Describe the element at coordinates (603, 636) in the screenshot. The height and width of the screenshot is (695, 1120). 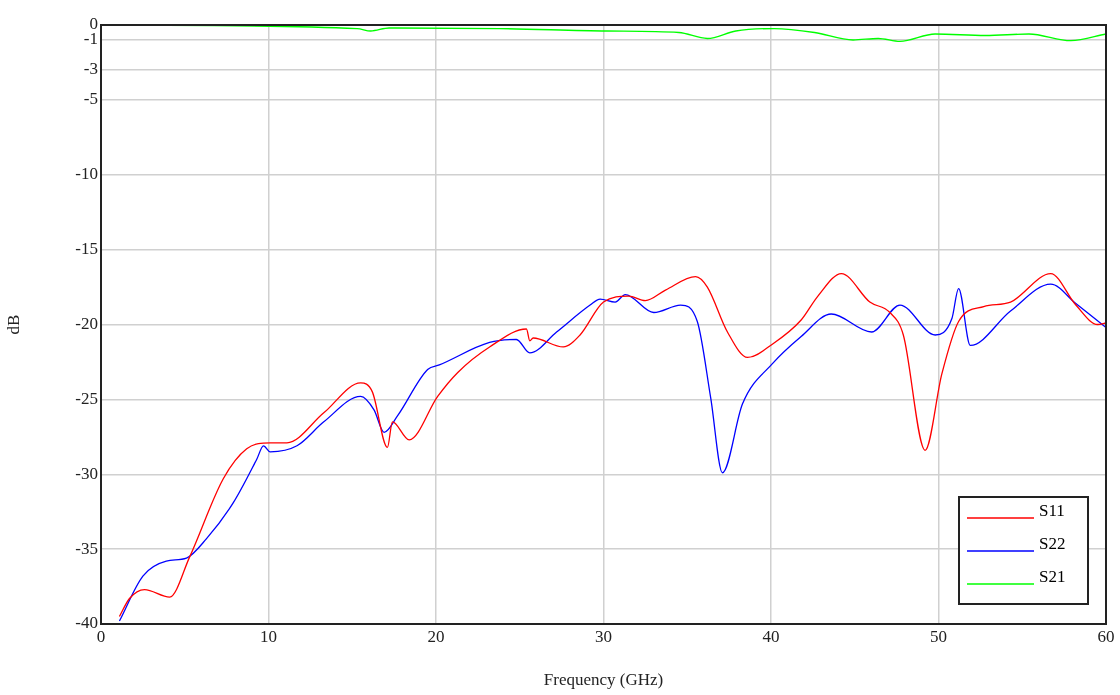
I see `x-tick-label: 30` at that location.